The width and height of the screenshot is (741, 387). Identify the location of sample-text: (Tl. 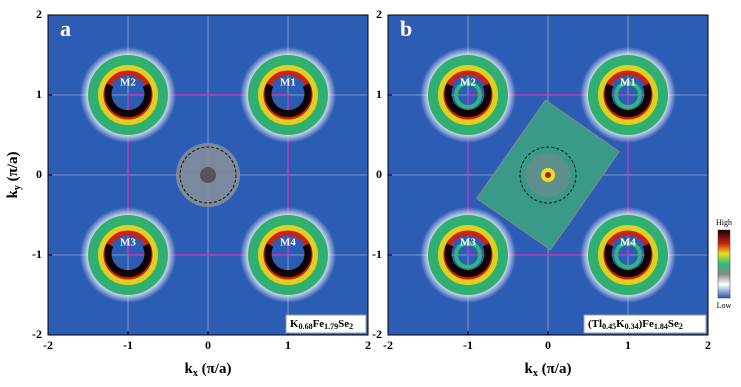
(595, 324).